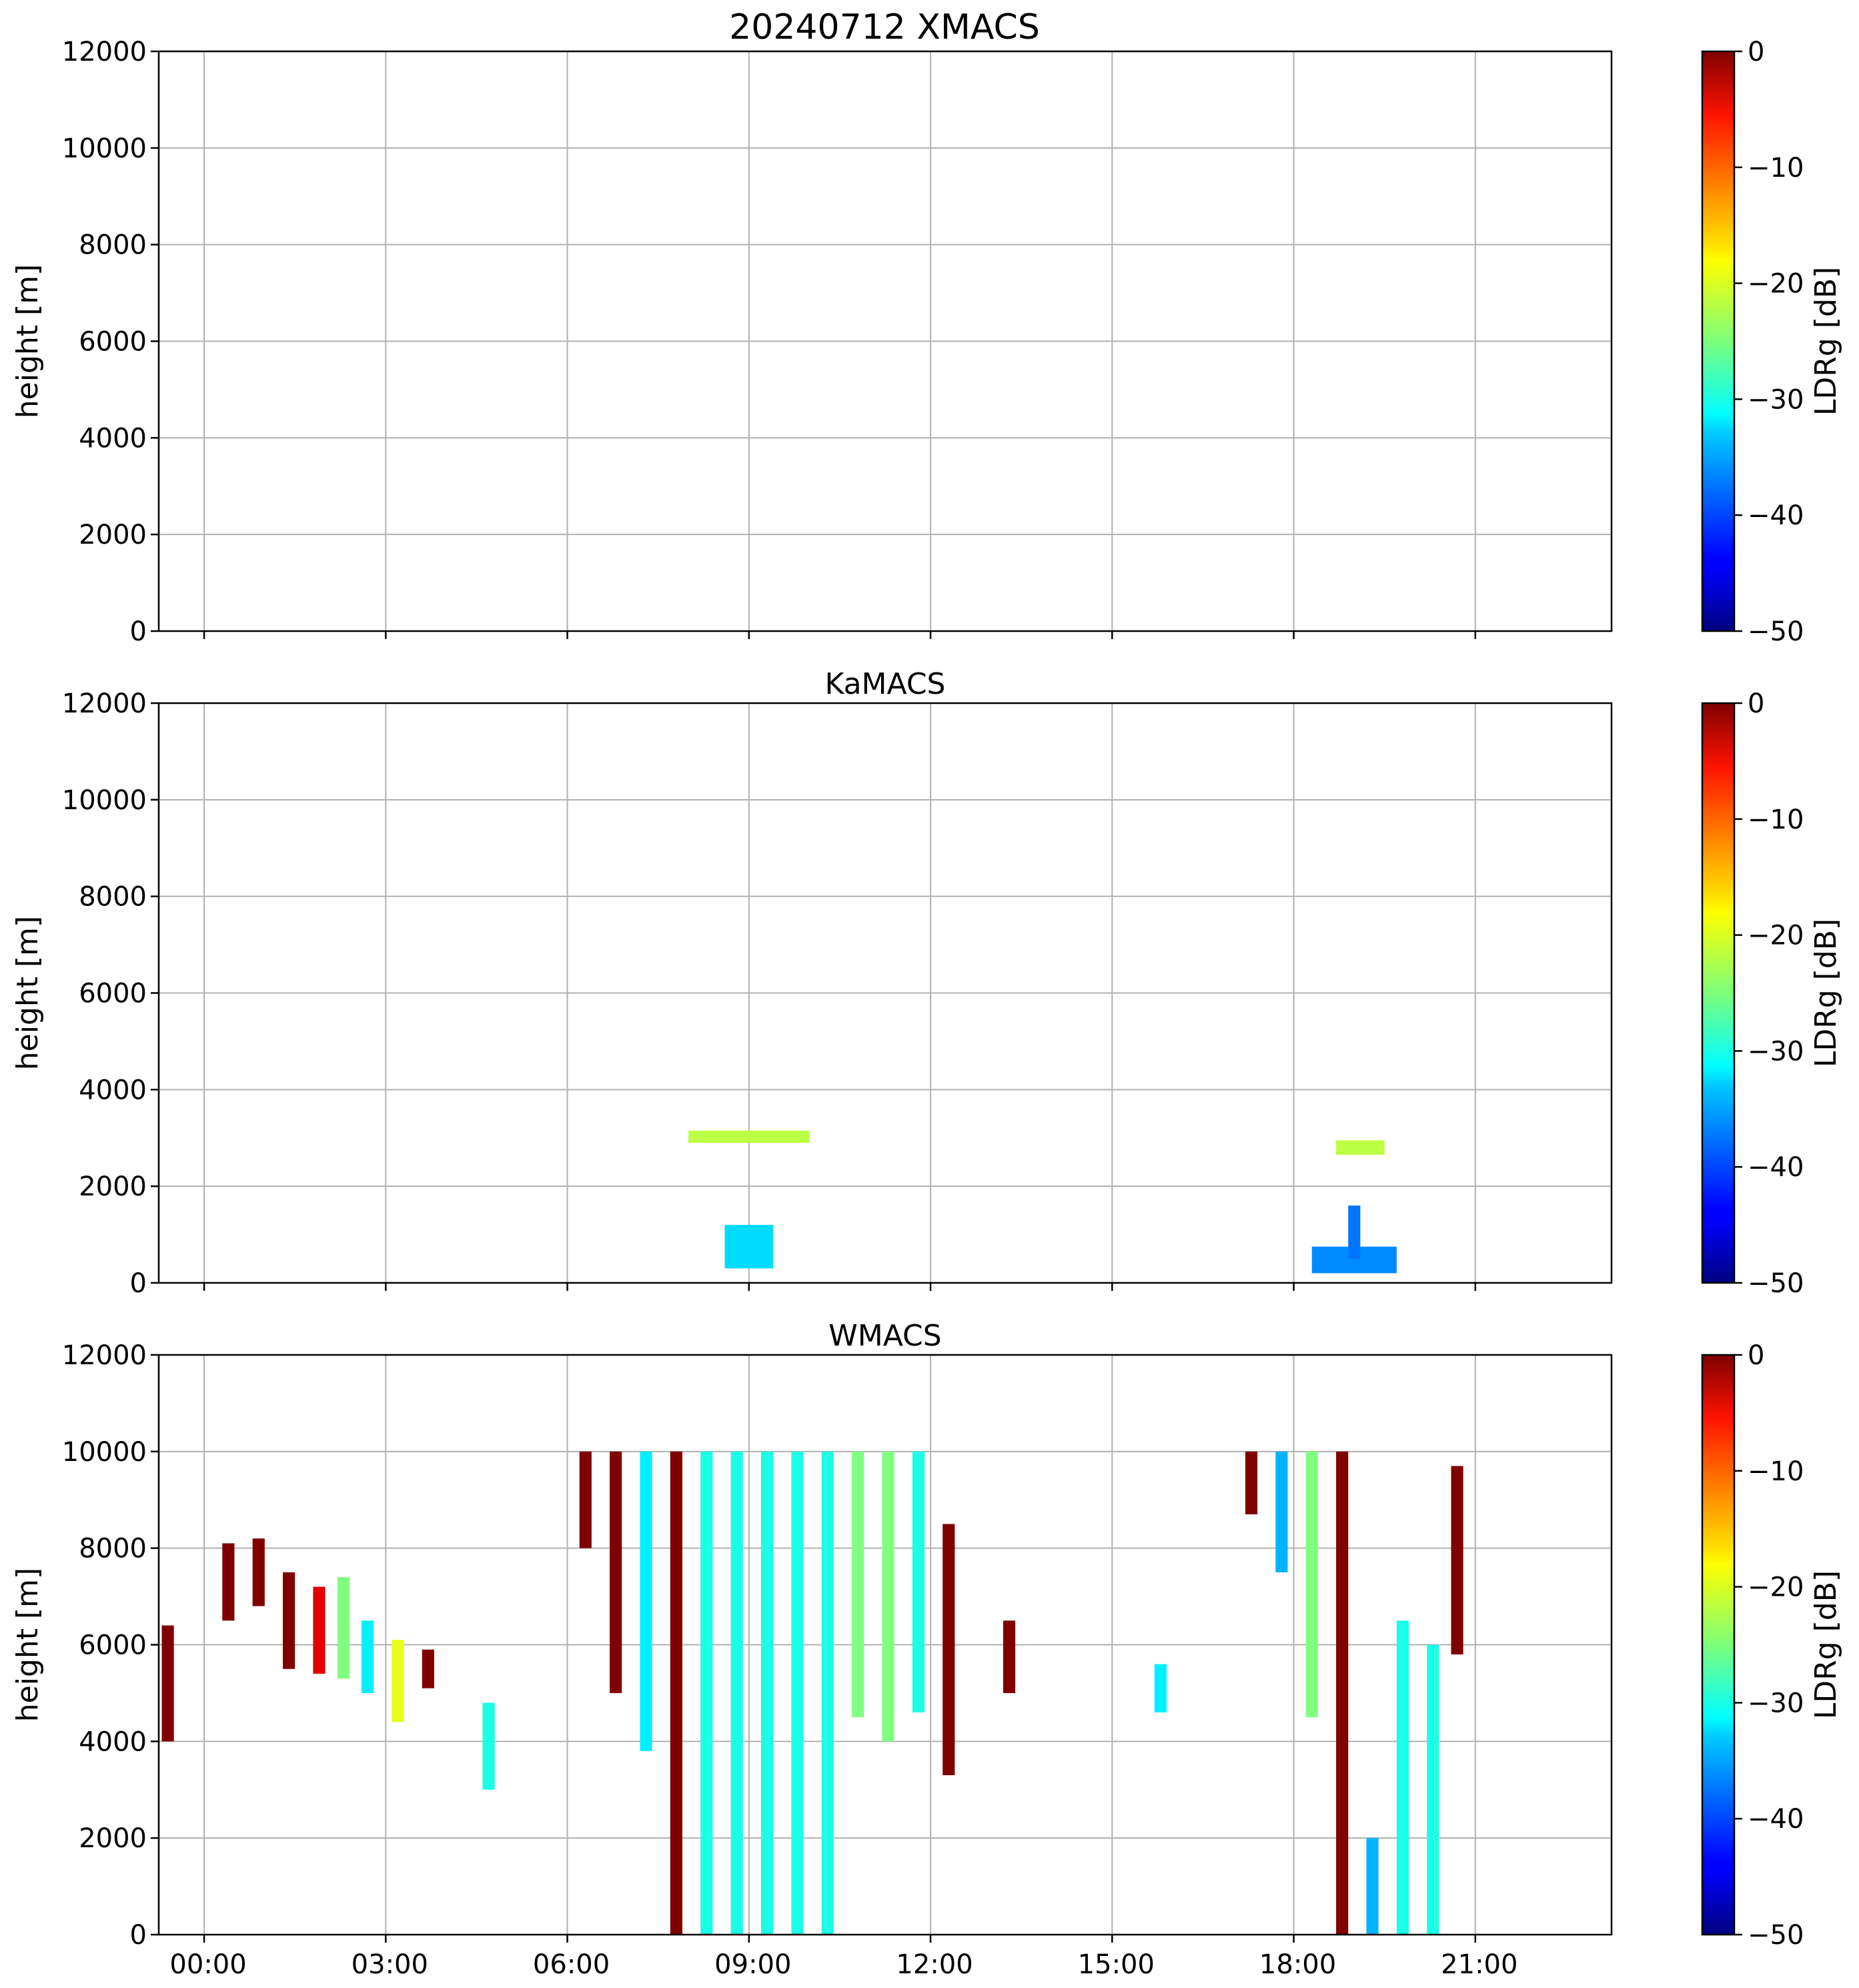 The width and height of the screenshot is (1859, 1988). I want to click on echo-regions, so click(1042, 1202).